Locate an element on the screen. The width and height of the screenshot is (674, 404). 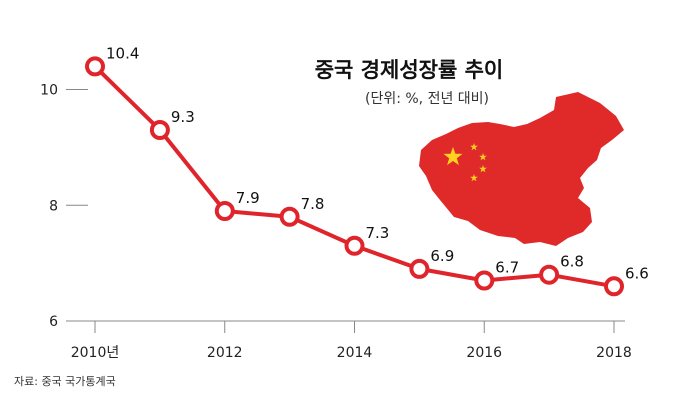
data-label: 10.4 is located at coordinates (122, 53).